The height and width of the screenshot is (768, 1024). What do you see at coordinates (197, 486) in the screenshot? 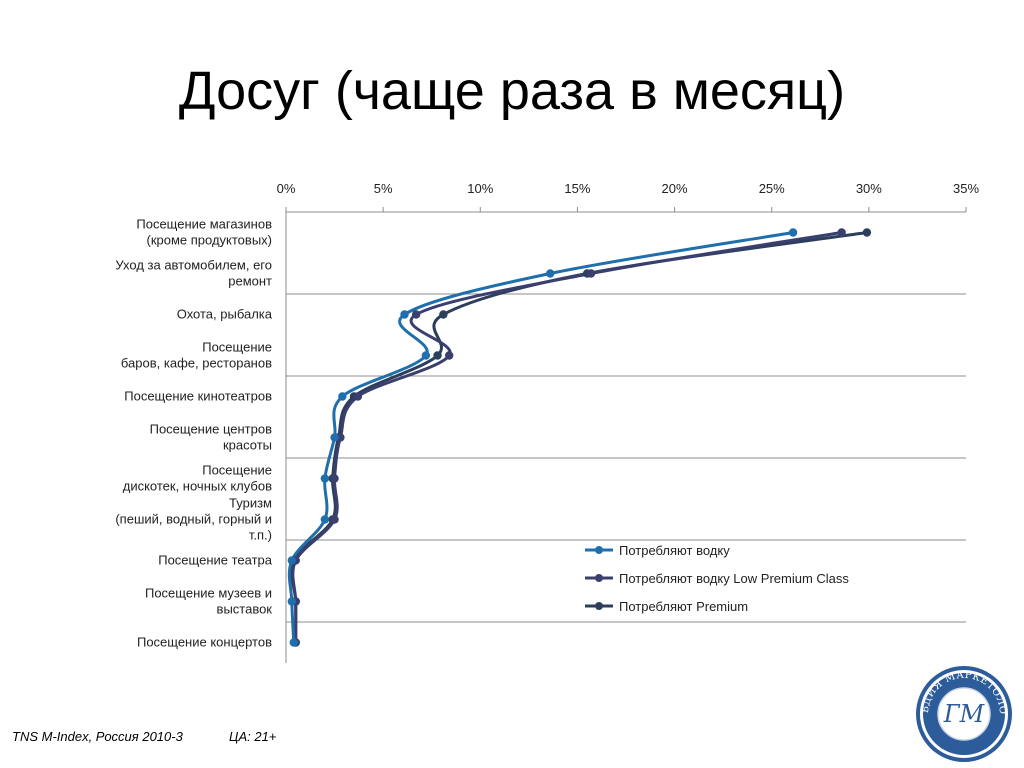
I see `category-label: дискотек, ночных клубов` at bounding box center [197, 486].